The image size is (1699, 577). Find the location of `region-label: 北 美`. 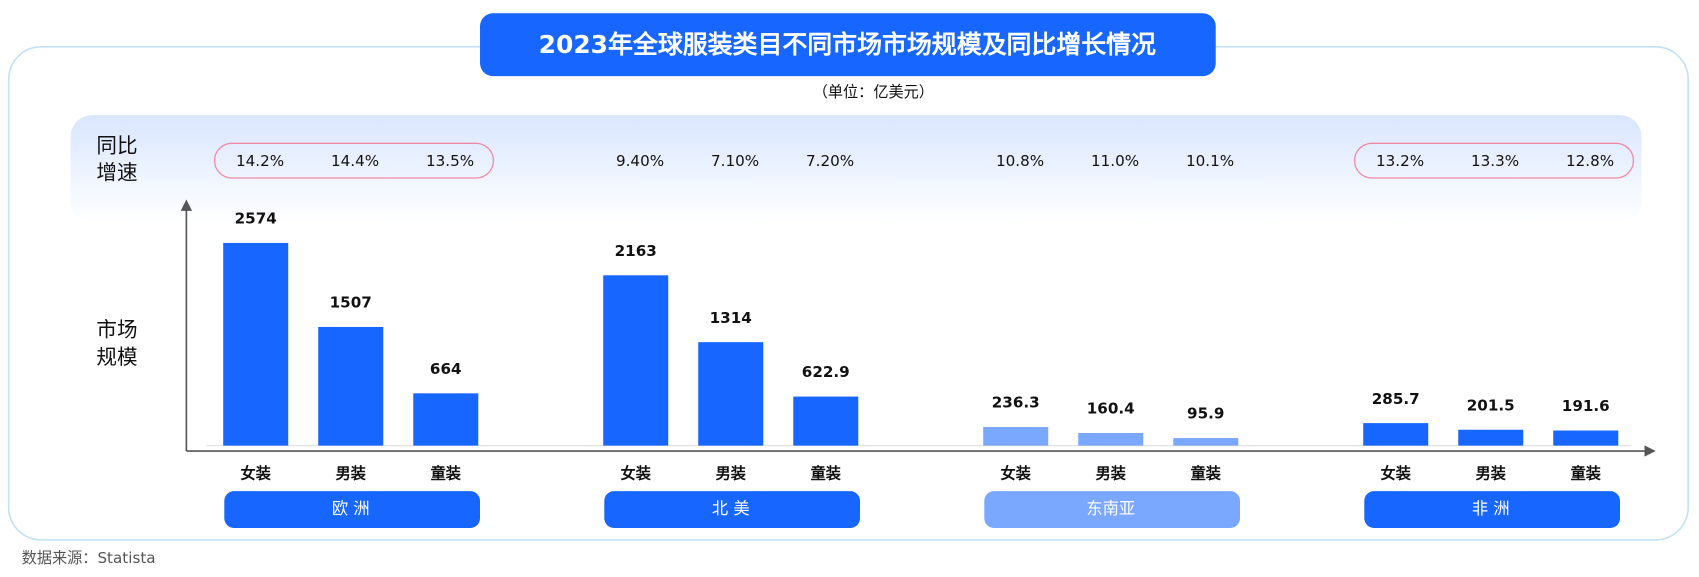

region-label: 北 美 is located at coordinates (731, 508).